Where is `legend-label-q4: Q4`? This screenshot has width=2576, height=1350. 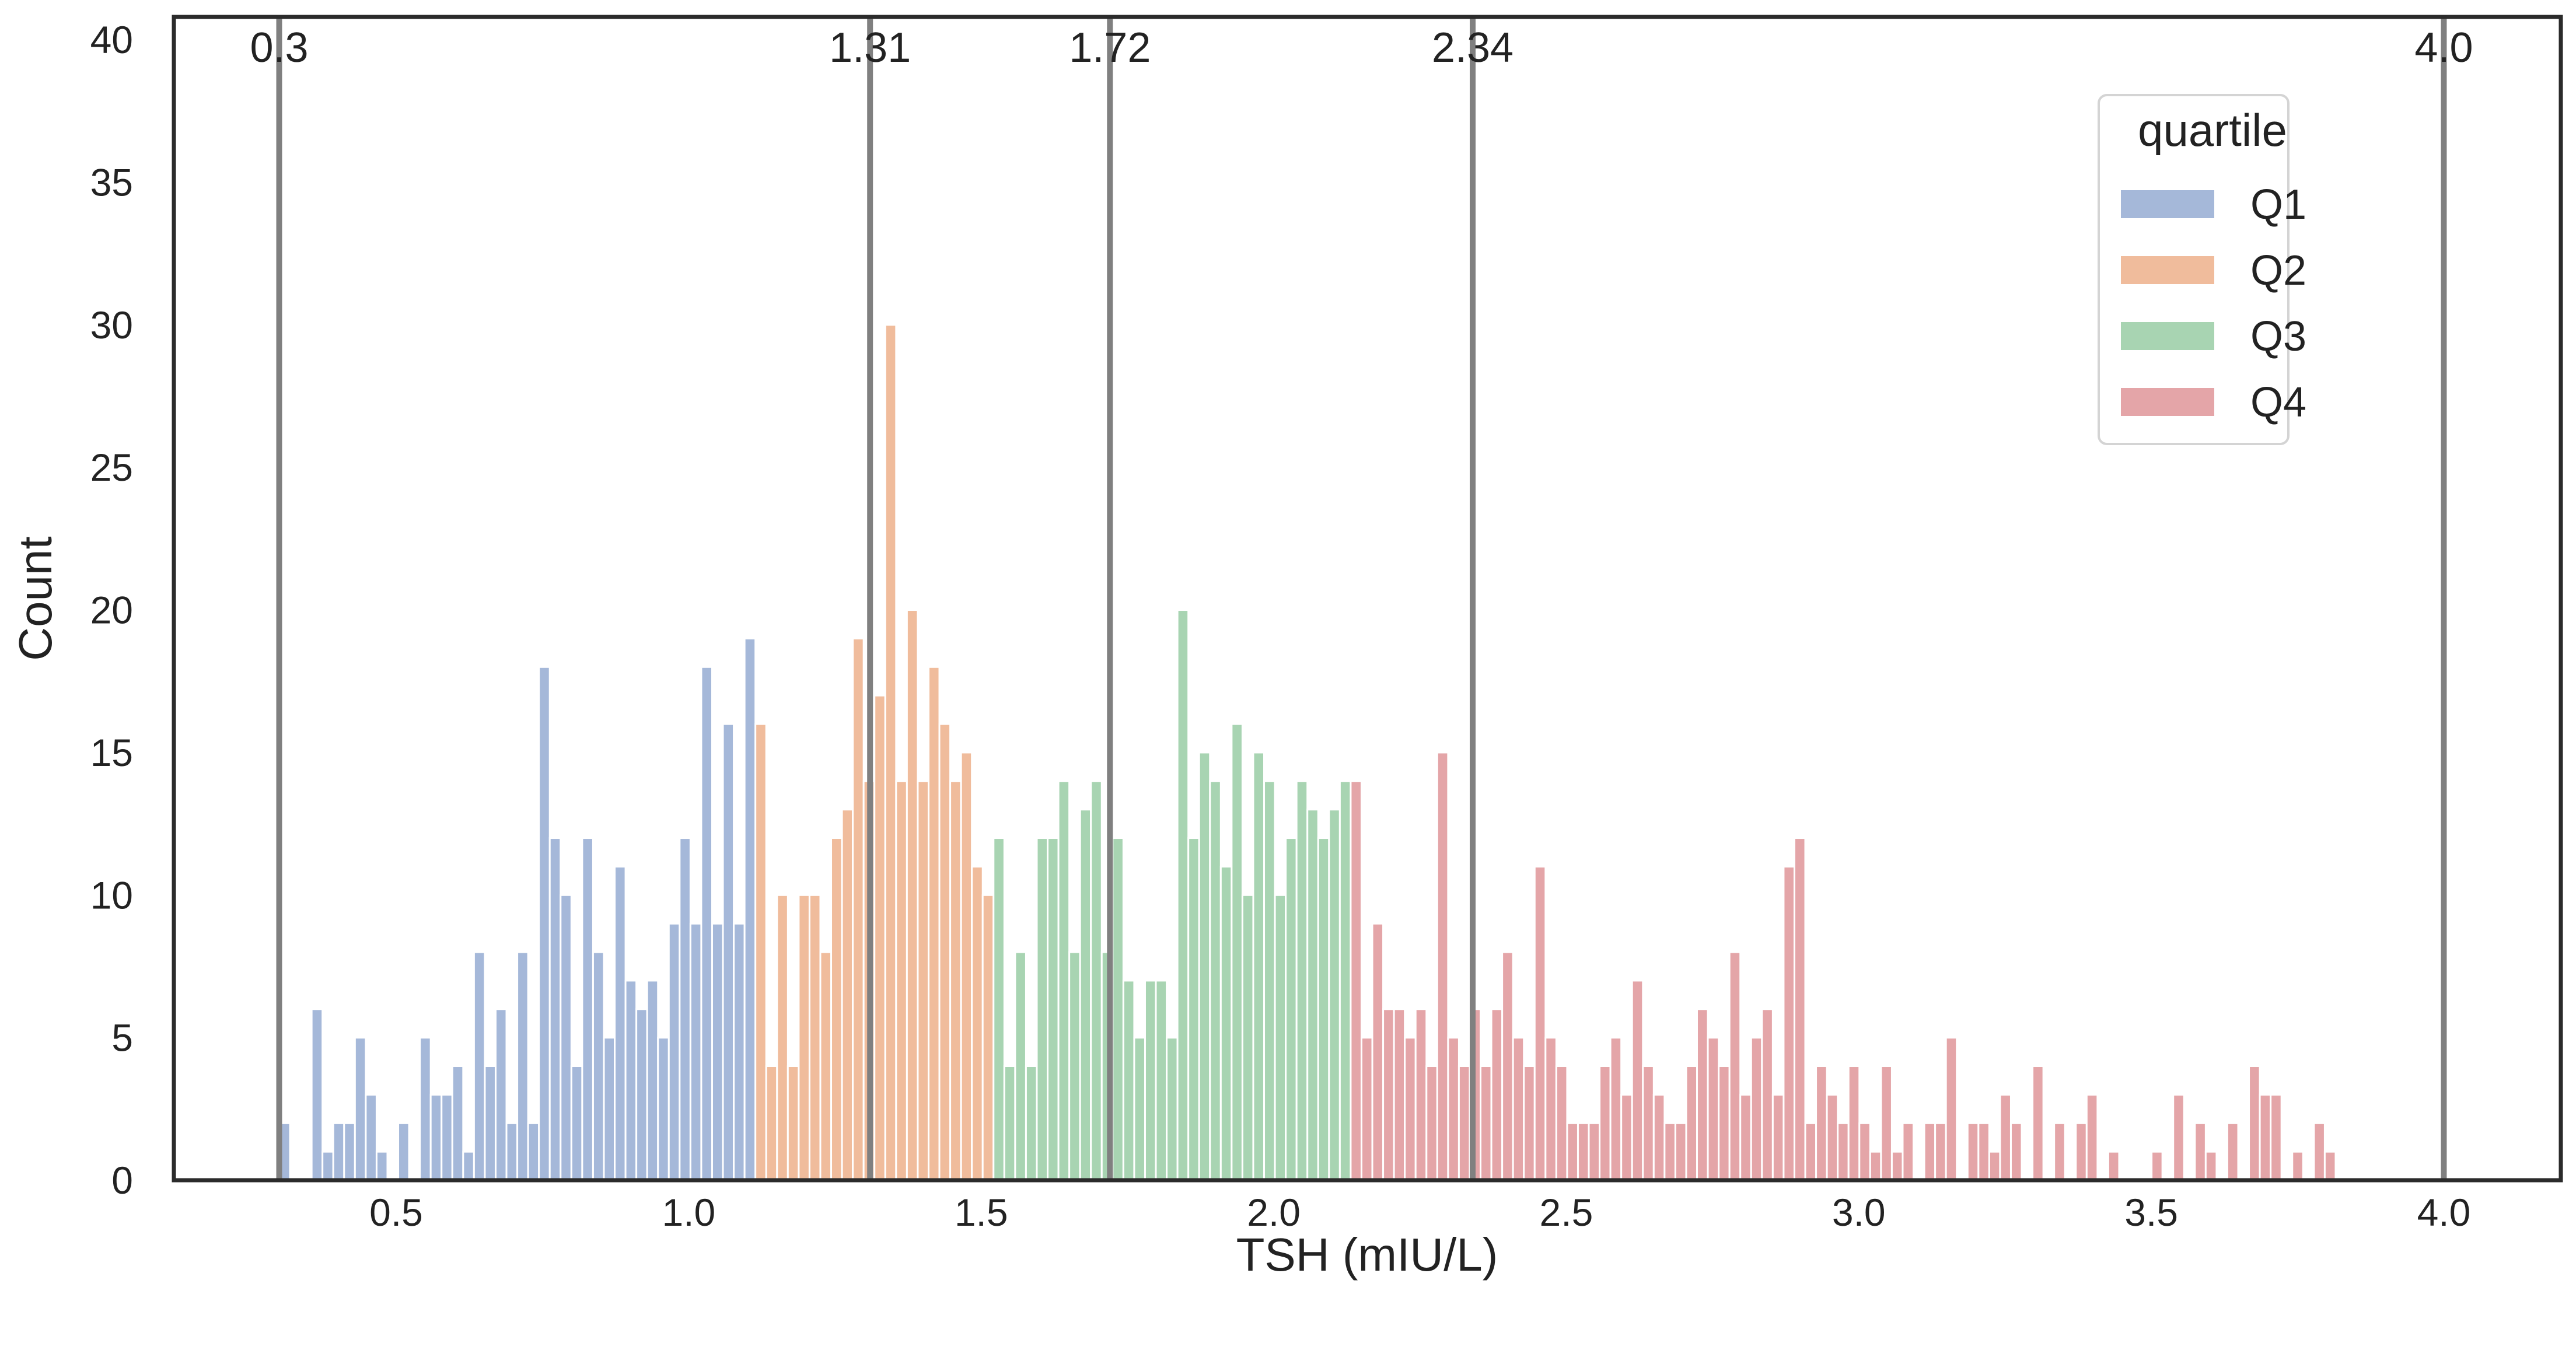
legend-label-q4: Q4 is located at coordinates (2278, 402).